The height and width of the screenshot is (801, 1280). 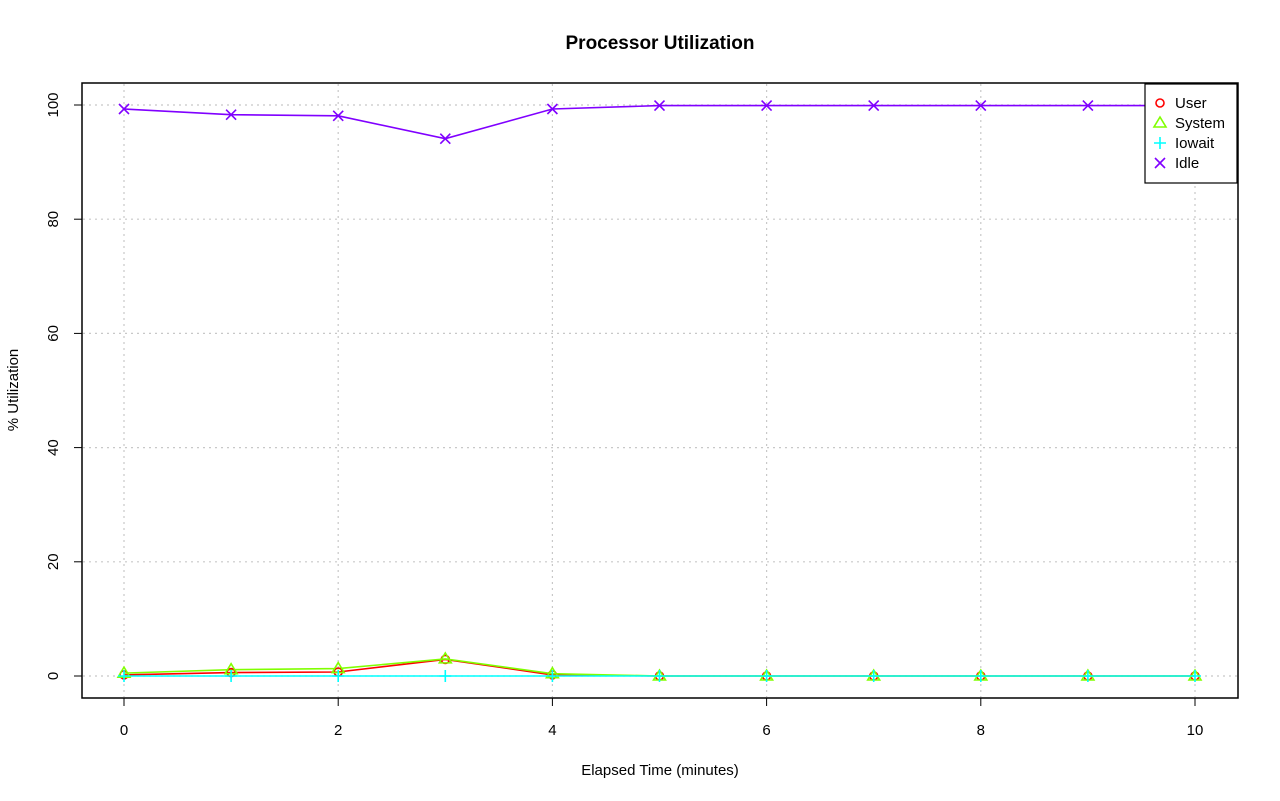 What do you see at coordinates (124, 730) in the screenshot?
I see `x-tick-label: 0` at bounding box center [124, 730].